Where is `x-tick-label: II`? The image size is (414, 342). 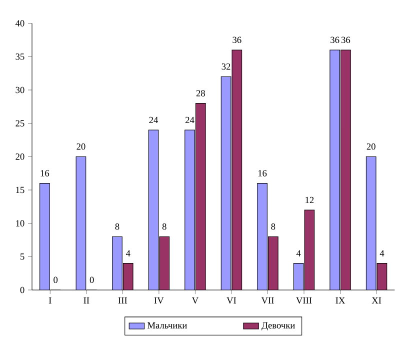
x-tick-label: II is located at coordinates (87, 300).